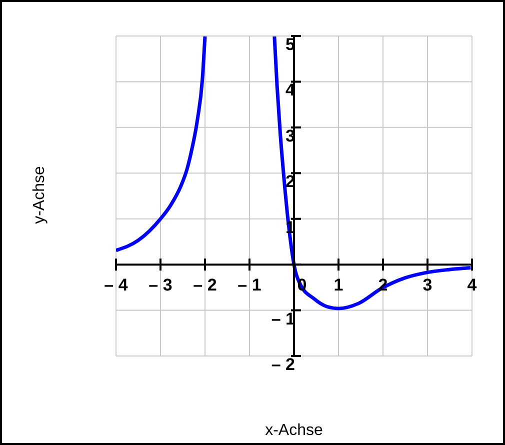  What do you see at coordinates (283, 364) in the screenshot?
I see `y-tick-label: – 2` at bounding box center [283, 364].